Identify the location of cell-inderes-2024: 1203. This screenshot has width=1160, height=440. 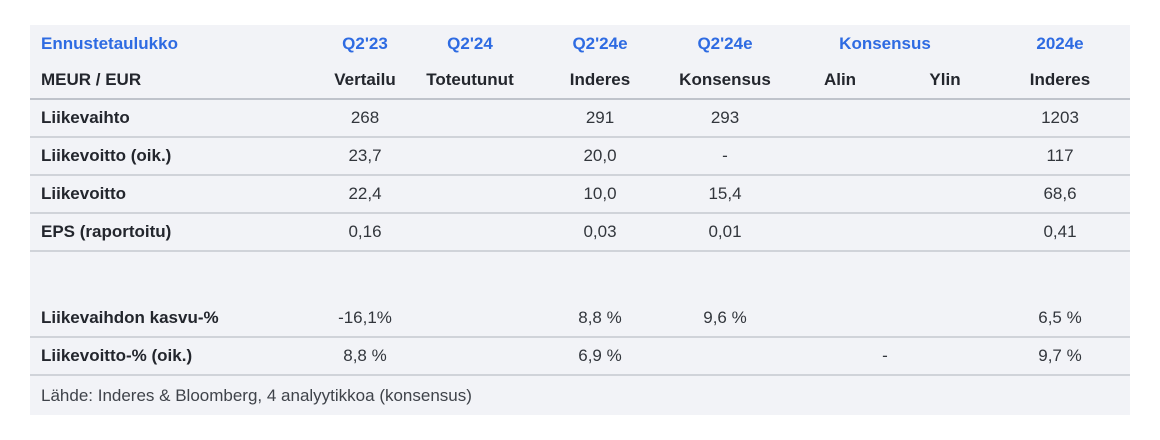
(1060, 117).